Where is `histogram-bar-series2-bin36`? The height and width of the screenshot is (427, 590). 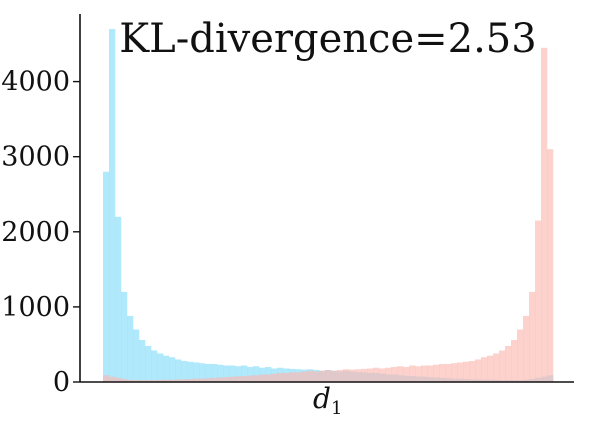 histogram-bar-series2-bin36 is located at coordinates (316, 376).